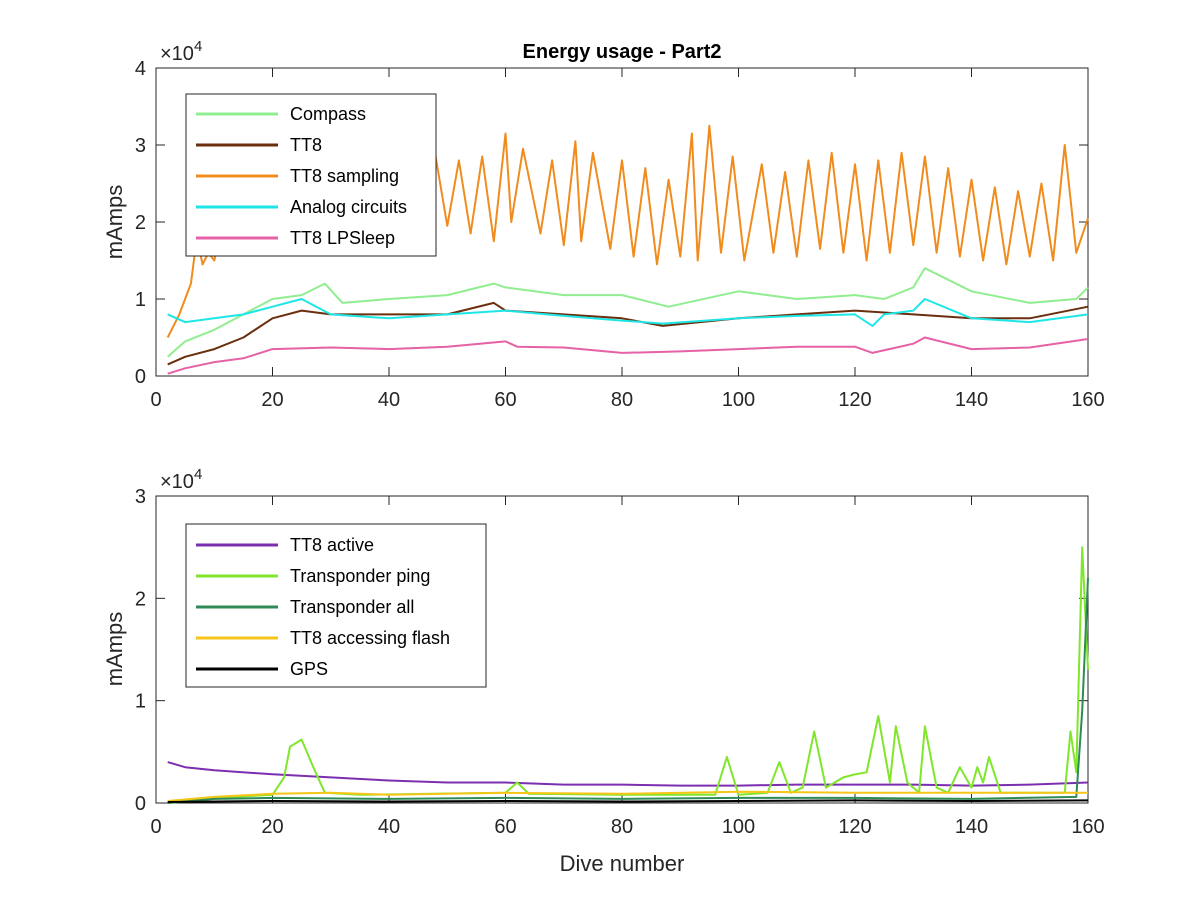  What do you see at coordinates (342, 238) in the screenshot?
I see `top-legend-label: TT8 LPSleep` at bounding box center [342, 238].